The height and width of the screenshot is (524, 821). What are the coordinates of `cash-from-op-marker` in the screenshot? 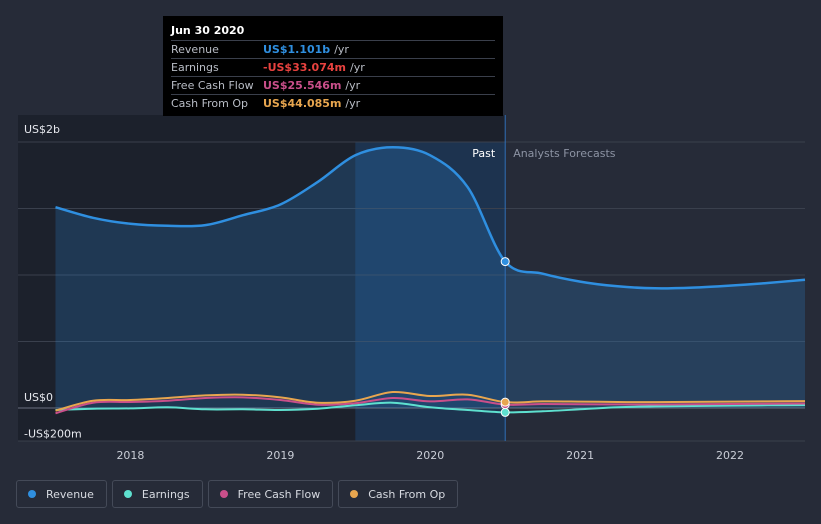 It's located at (505, 402).